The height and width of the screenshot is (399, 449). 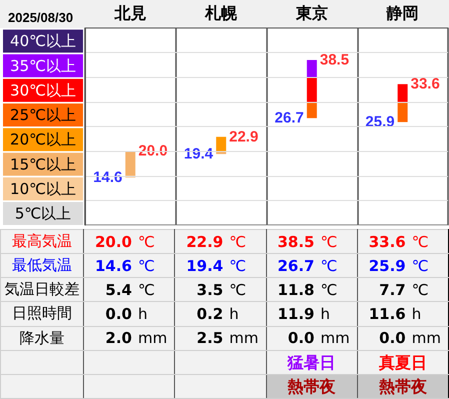 What do you see at coordinates (124, 241) in the screenshot?
I see `text: 20.0 ℃` at bounding box center [124, 241].